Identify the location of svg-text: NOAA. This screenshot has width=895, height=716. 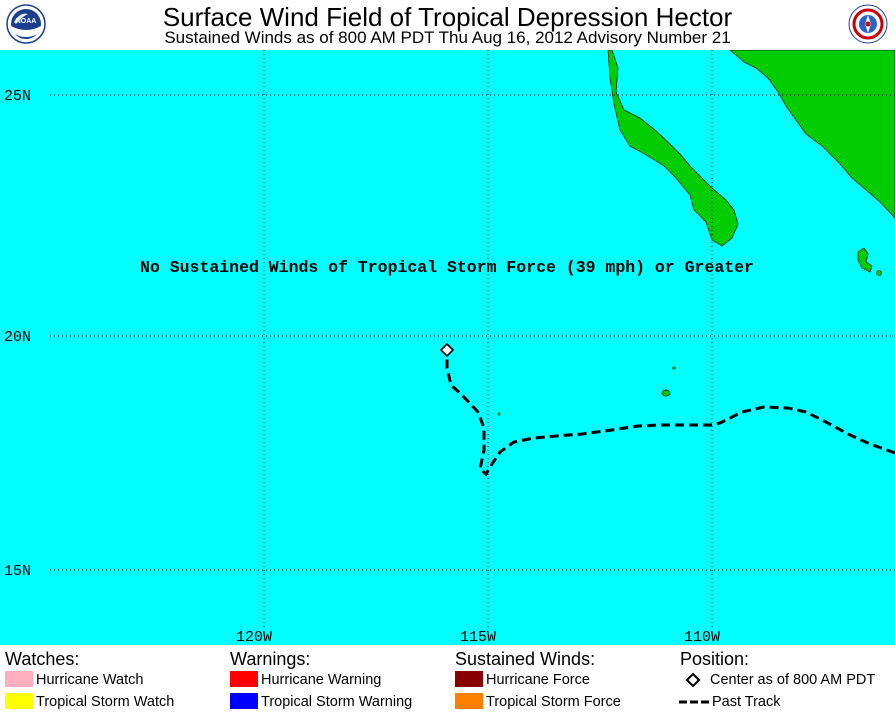
(26, 21).